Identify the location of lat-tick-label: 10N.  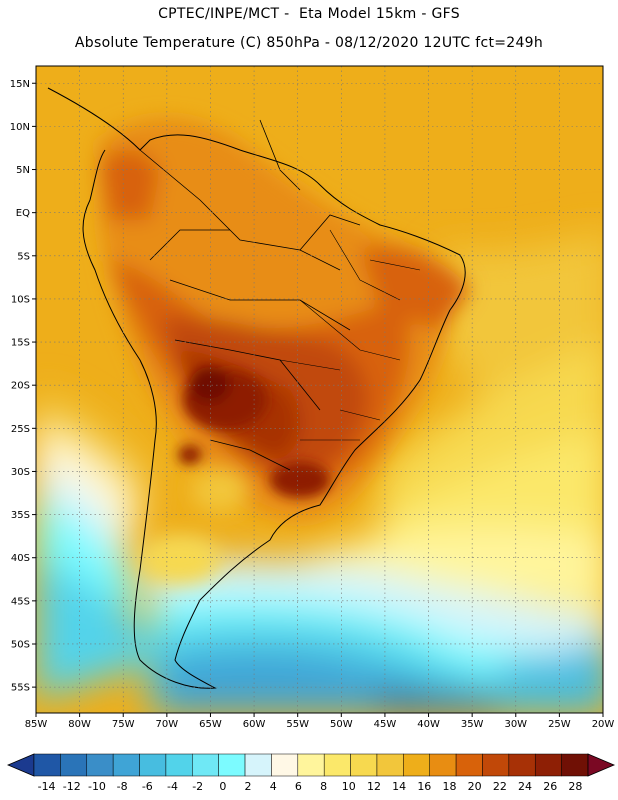
(20, 127).